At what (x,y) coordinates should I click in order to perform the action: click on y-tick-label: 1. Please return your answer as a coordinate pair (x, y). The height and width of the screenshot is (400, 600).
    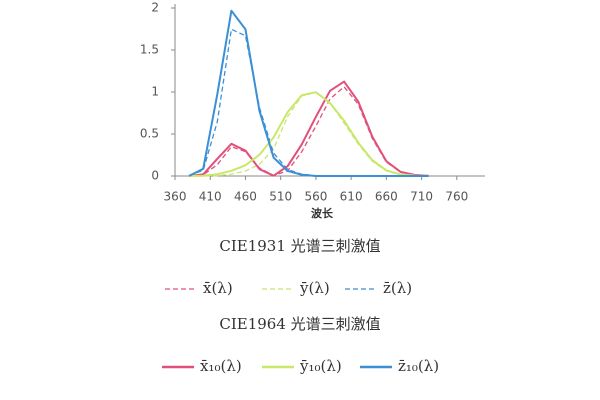
    Looking at the image, I should click on (155, 92).